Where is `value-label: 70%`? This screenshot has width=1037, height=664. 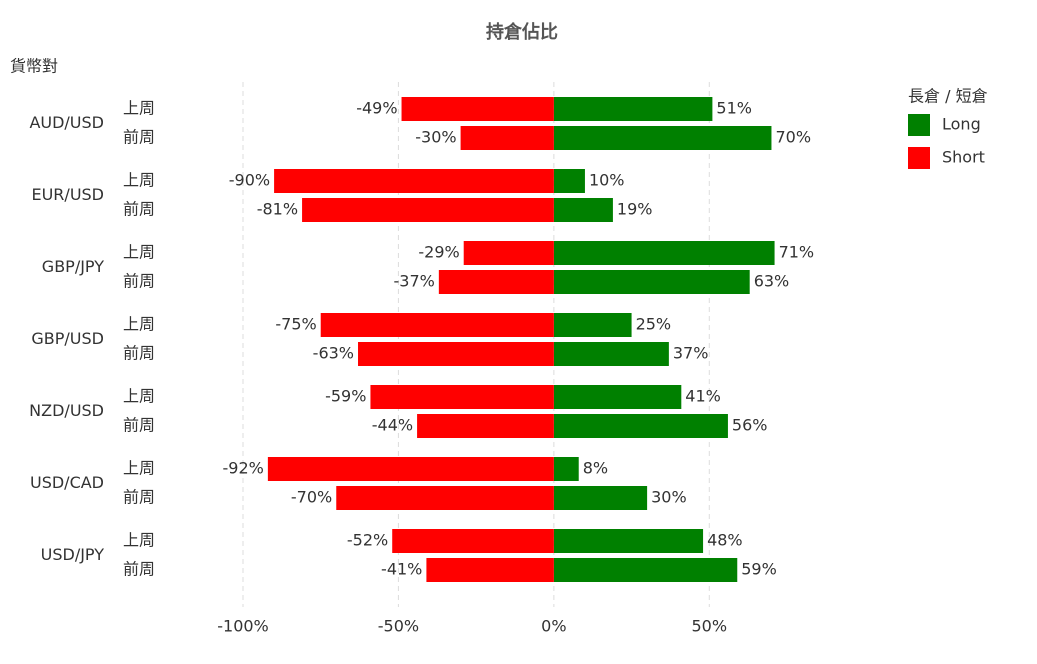
value-label: 70% is located at coordinates (793, 137).